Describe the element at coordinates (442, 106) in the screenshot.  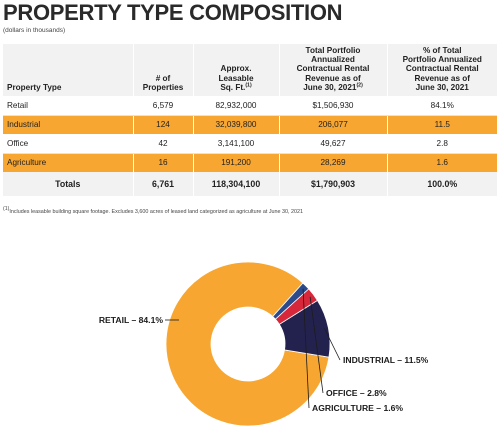
I see `cell-pct: 84.1%` at that location.